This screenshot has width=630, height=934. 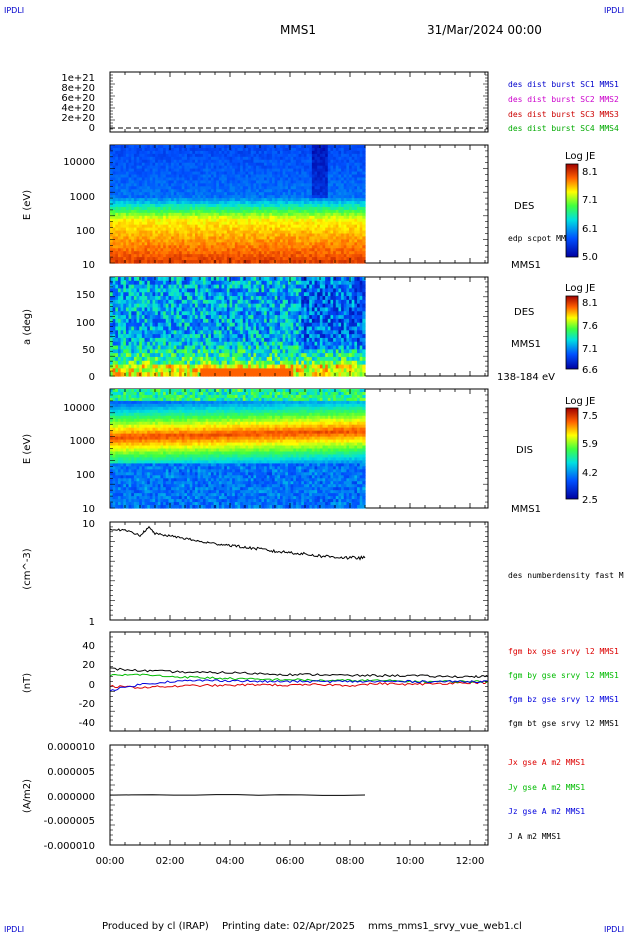 I want to click on header-spacecraft: MMS1, so click(x=298, y=30).